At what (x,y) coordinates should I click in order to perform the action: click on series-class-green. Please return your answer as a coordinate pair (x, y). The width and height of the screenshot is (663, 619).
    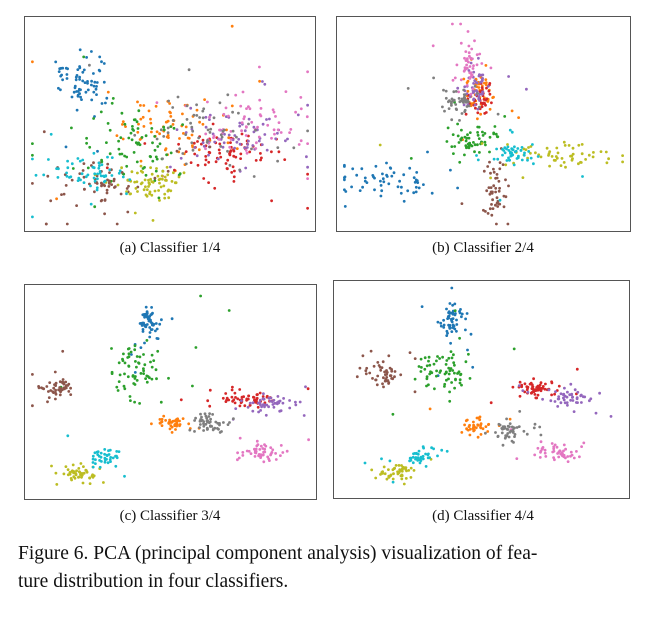
    Looking at the image, I should click on (453, 362).